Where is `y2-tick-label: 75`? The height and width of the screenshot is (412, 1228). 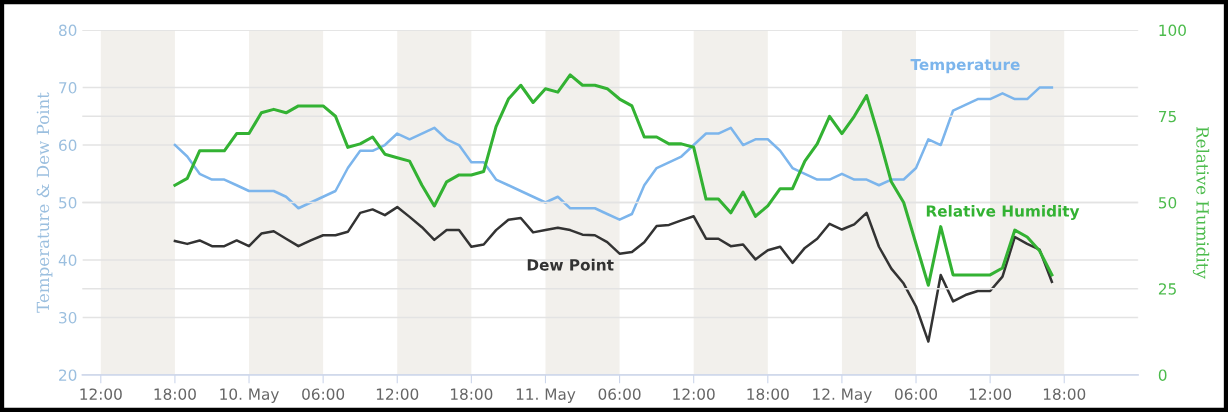
y2-tick-label: 75 is located at coordinates (1167, 116).